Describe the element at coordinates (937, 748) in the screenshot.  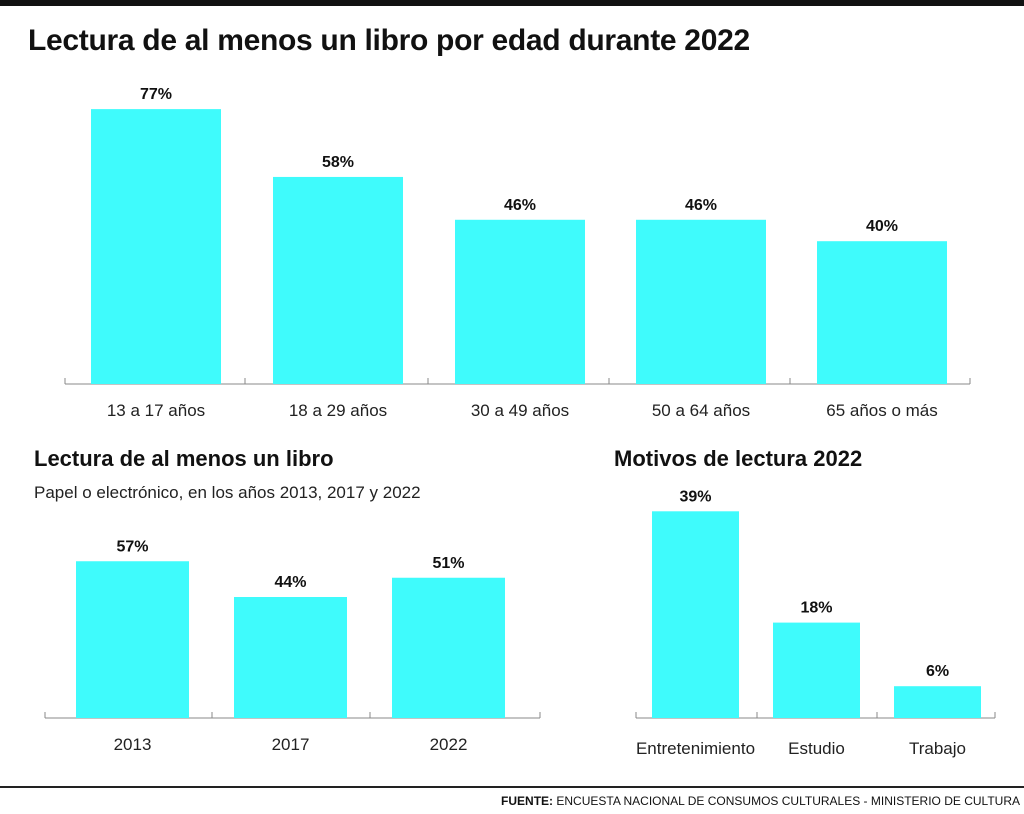
I see `category-label: Trabajo` at that location.